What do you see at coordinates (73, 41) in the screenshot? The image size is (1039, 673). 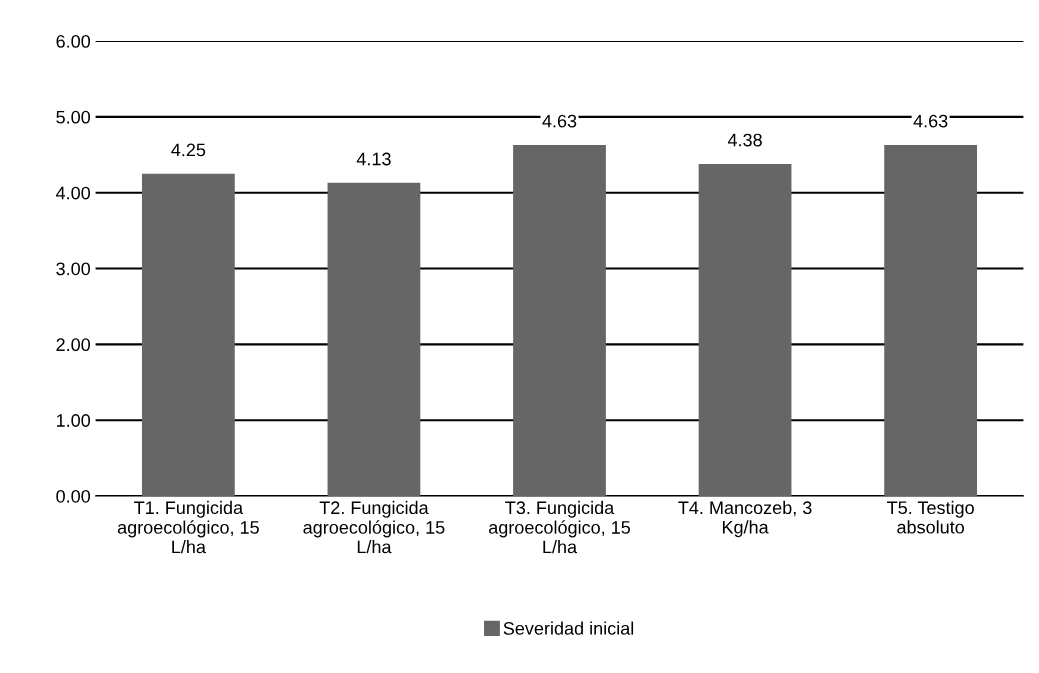 I see `y-tick-label: 6.00` at bounding box center [73, 41].